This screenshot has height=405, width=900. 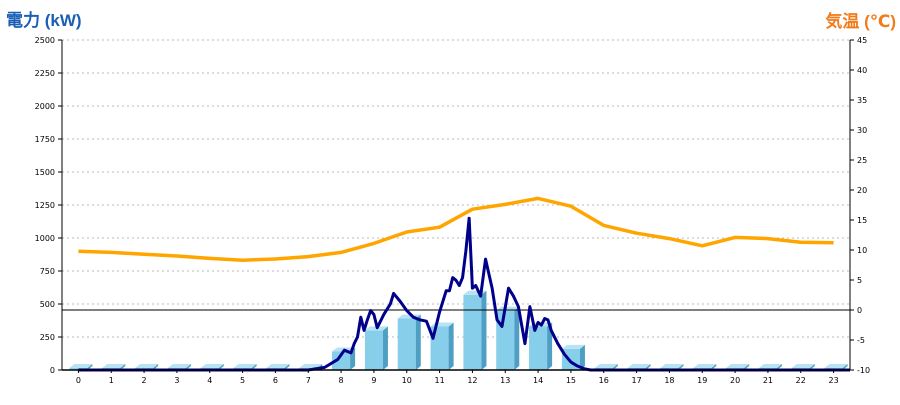 I want to click on y-tick-label: 2250, so click(x=45, y=73).